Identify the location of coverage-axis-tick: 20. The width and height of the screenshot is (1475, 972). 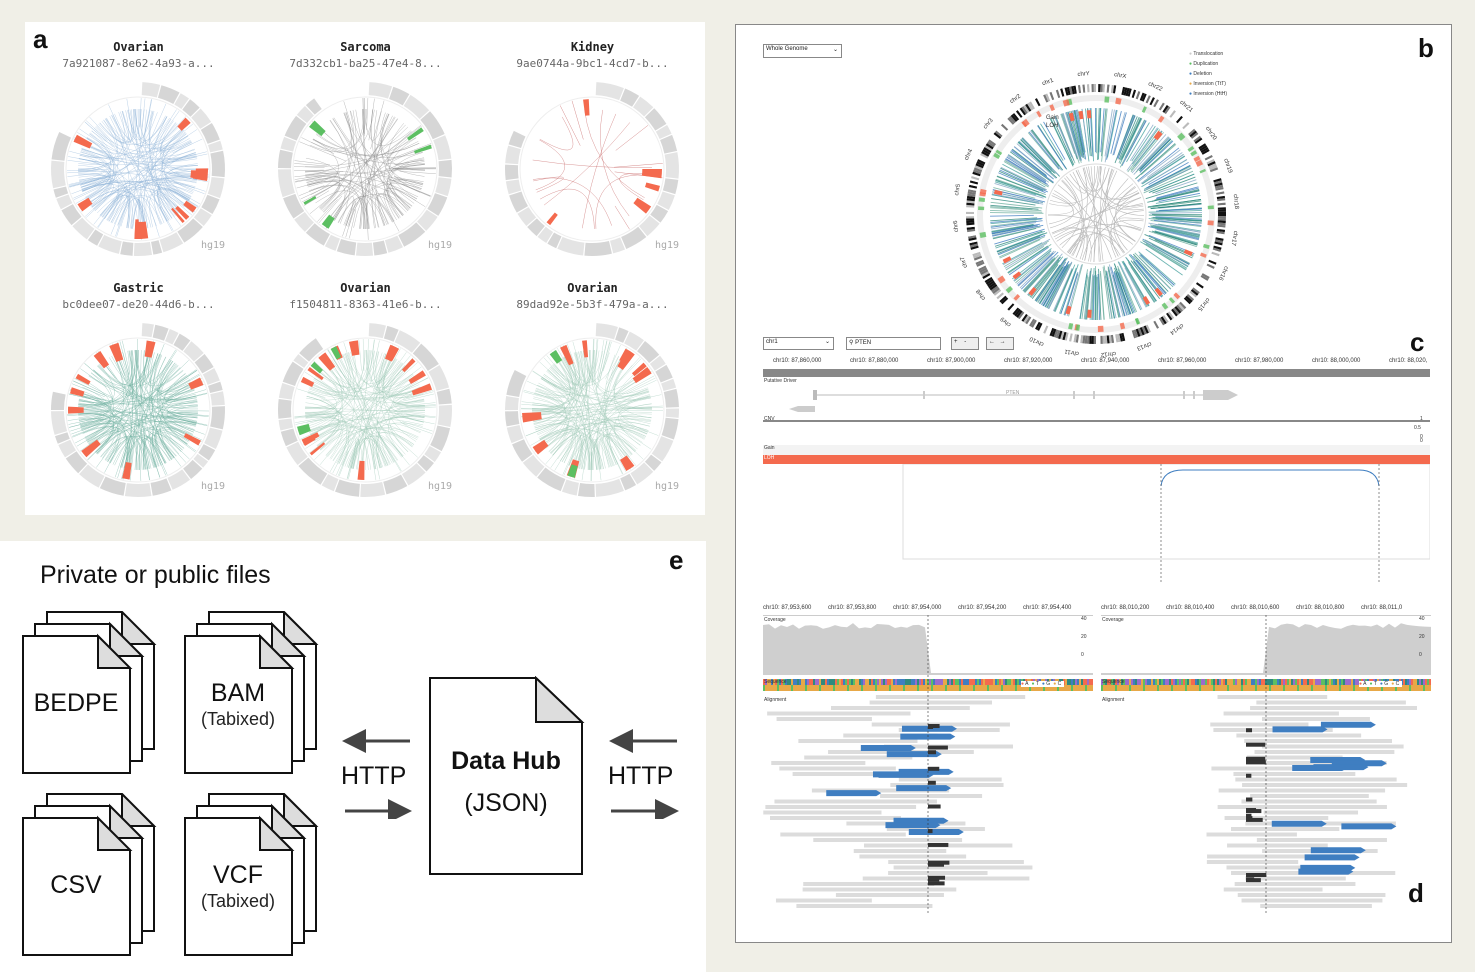
(1422, 637).